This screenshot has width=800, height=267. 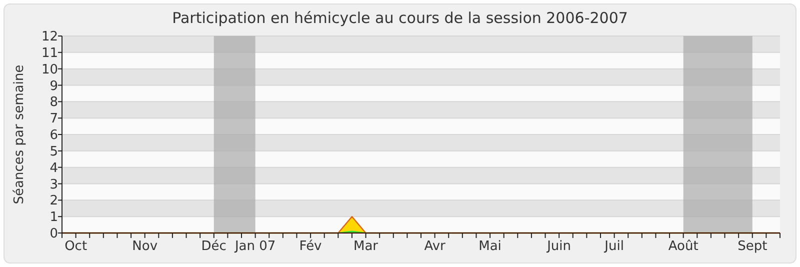 I want to click on y-tick-label: 12, so click(x=49, y=37).